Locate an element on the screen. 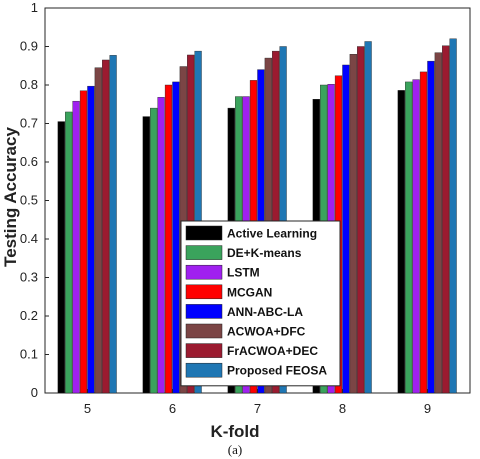 The width and height of the screenshot is (480, 459). legend-label: MCGAN is located at coordinates (249, 292).